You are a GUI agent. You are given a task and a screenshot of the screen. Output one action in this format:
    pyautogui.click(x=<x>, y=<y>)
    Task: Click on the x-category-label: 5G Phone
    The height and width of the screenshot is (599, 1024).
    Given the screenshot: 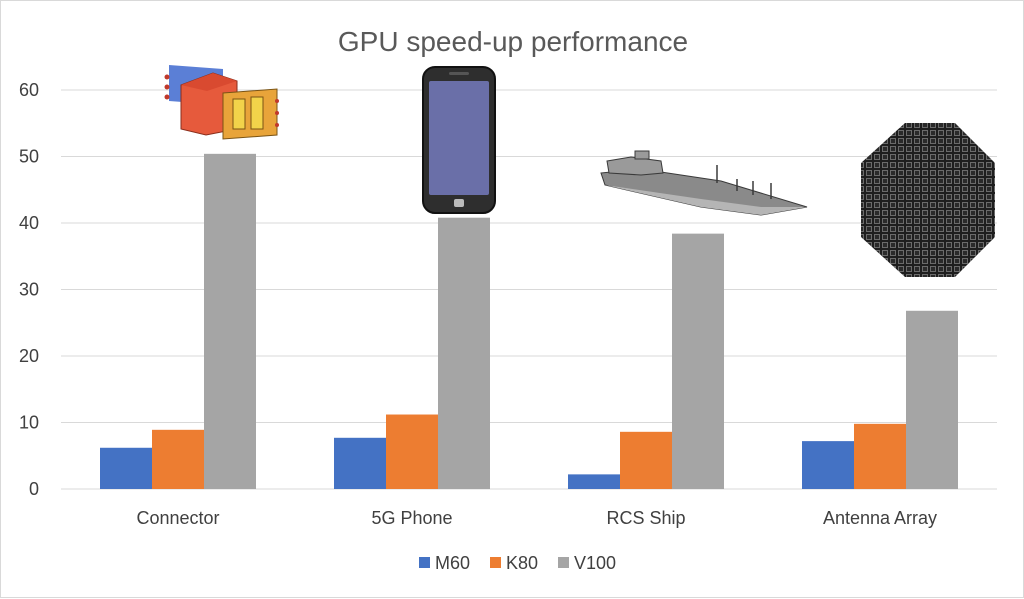 What is the action you would take?
    pyautogui.click(x=411, y=518)
    